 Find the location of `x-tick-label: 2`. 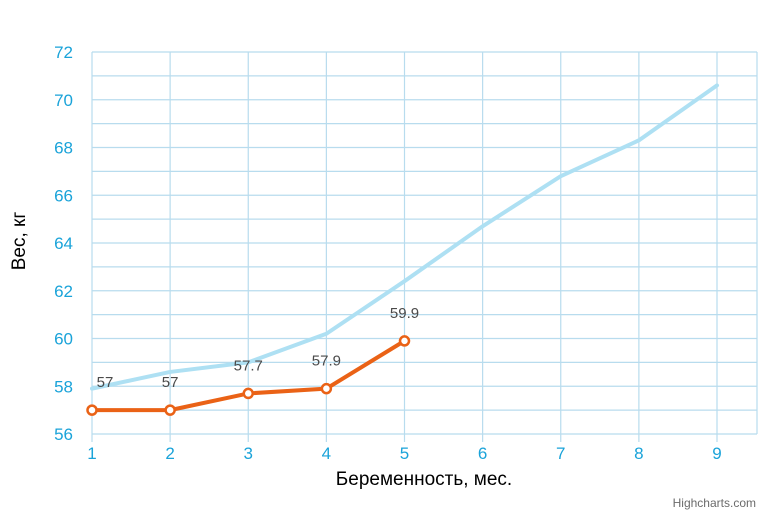

x-tick-label: 2 is located at coordinates (169, 453).